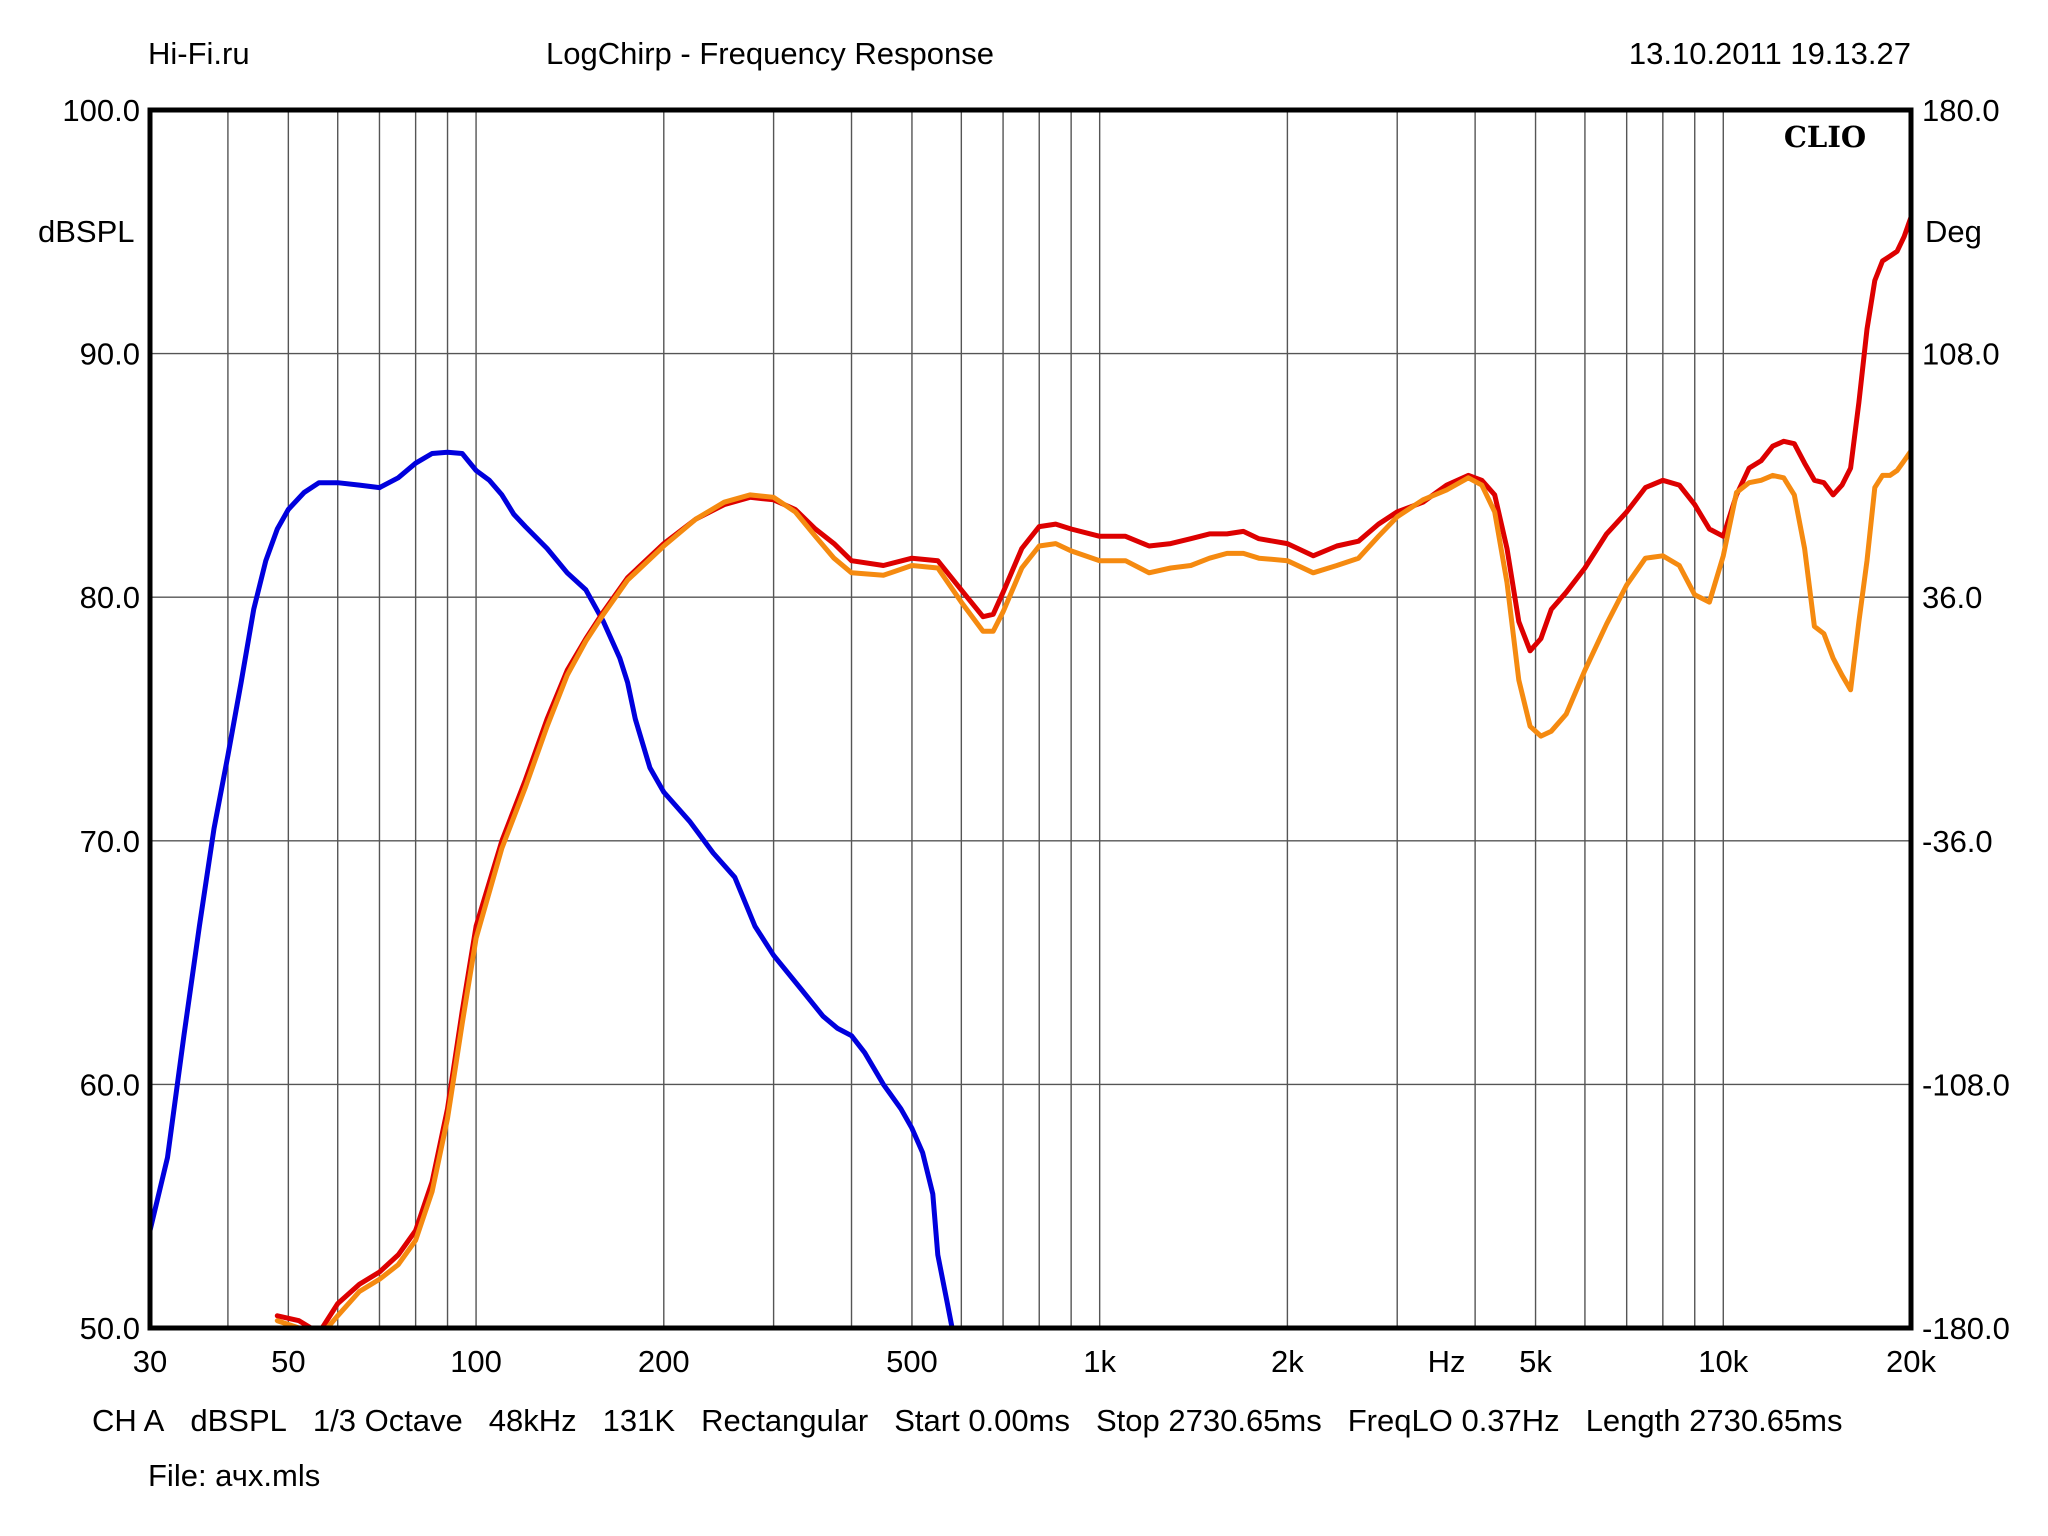 The width and height of the screenshot is (2048, 1536). I want to click on x-tick-label: 50, so click(288, 1361).